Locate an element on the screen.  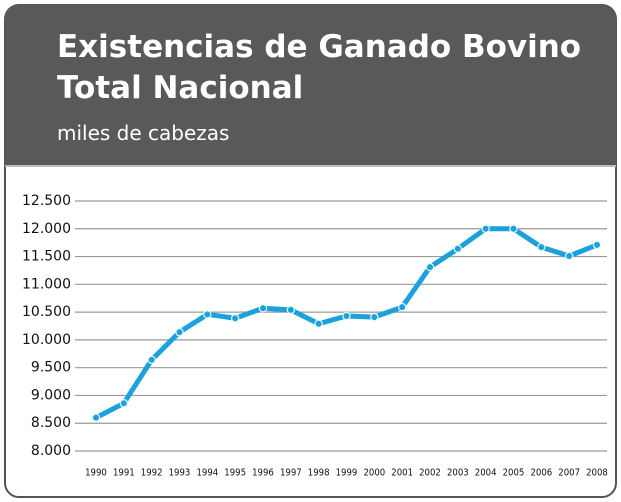
x-tick-label: 1998 is located at coordinates (319, 473).